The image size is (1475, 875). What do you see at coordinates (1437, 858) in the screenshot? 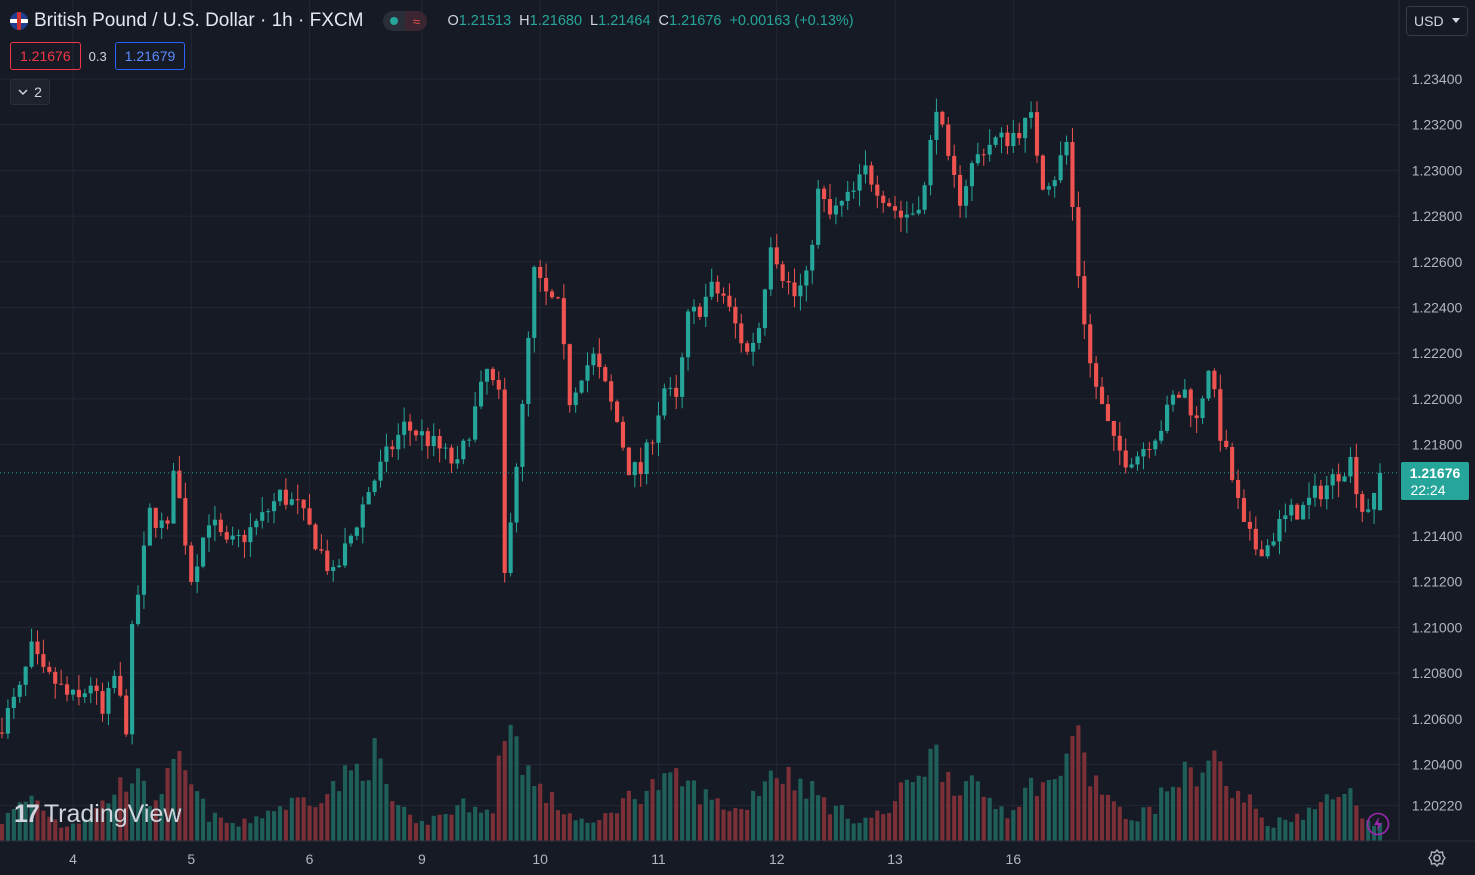
I see `settings-gear-icon` at bounding box center [1437, 858].